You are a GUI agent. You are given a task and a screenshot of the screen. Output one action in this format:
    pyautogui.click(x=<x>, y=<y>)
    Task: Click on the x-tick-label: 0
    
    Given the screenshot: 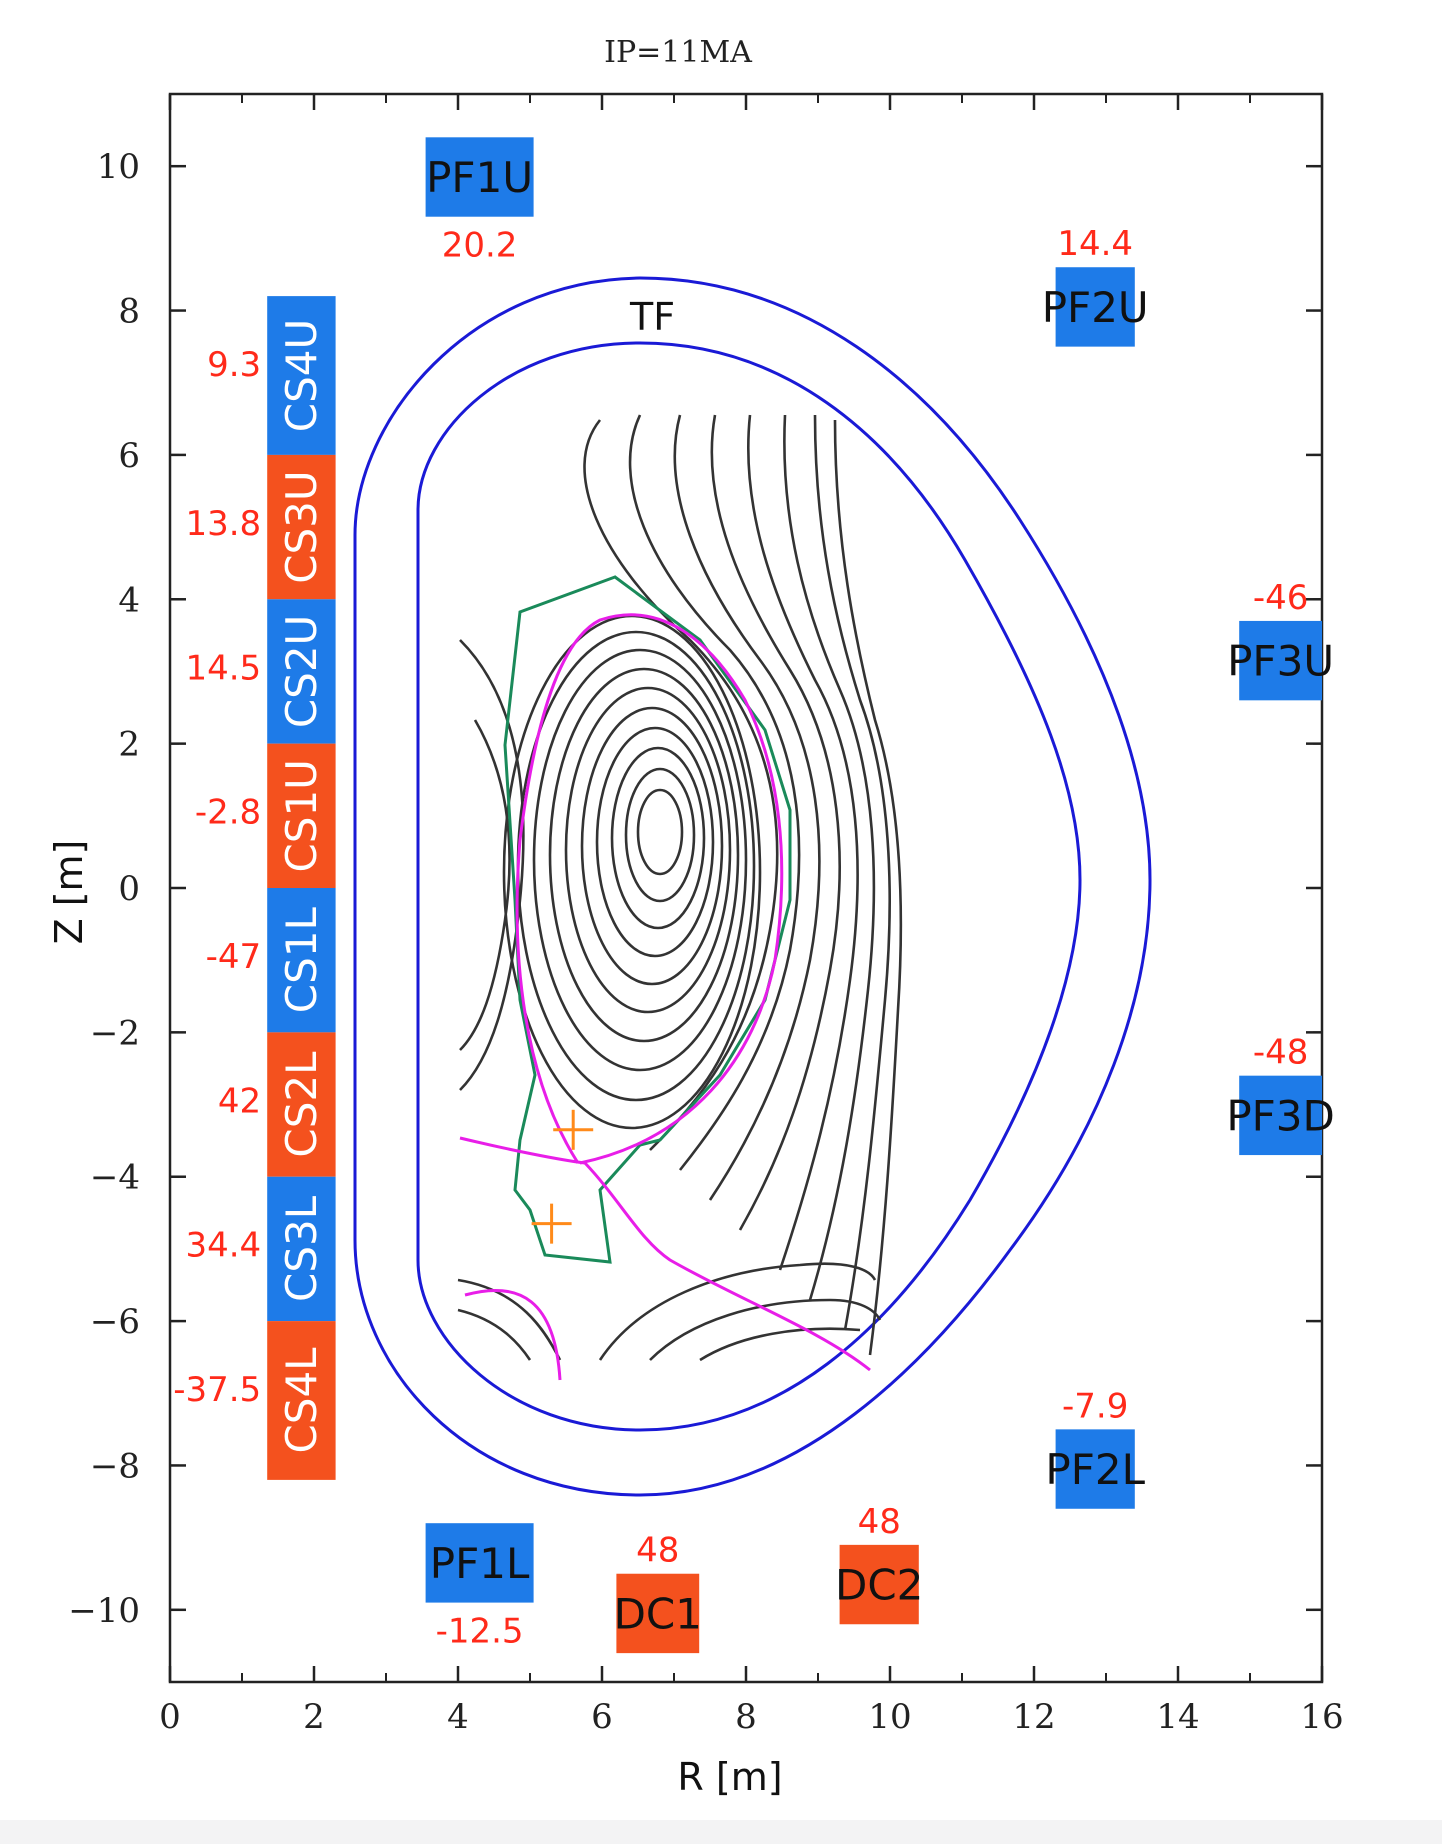 What is the action you would take?
    pyautogui.click(x=170, y=1717)
    